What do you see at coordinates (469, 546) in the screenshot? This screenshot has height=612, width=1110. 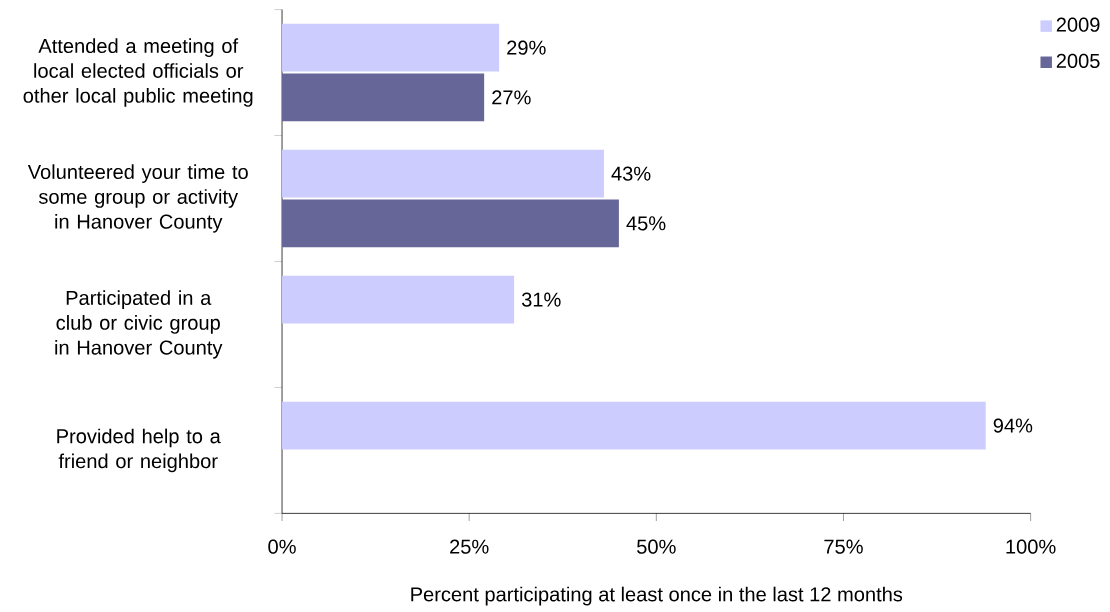 I see `x-tick-label: 25%` at bounding box center [469, 546].